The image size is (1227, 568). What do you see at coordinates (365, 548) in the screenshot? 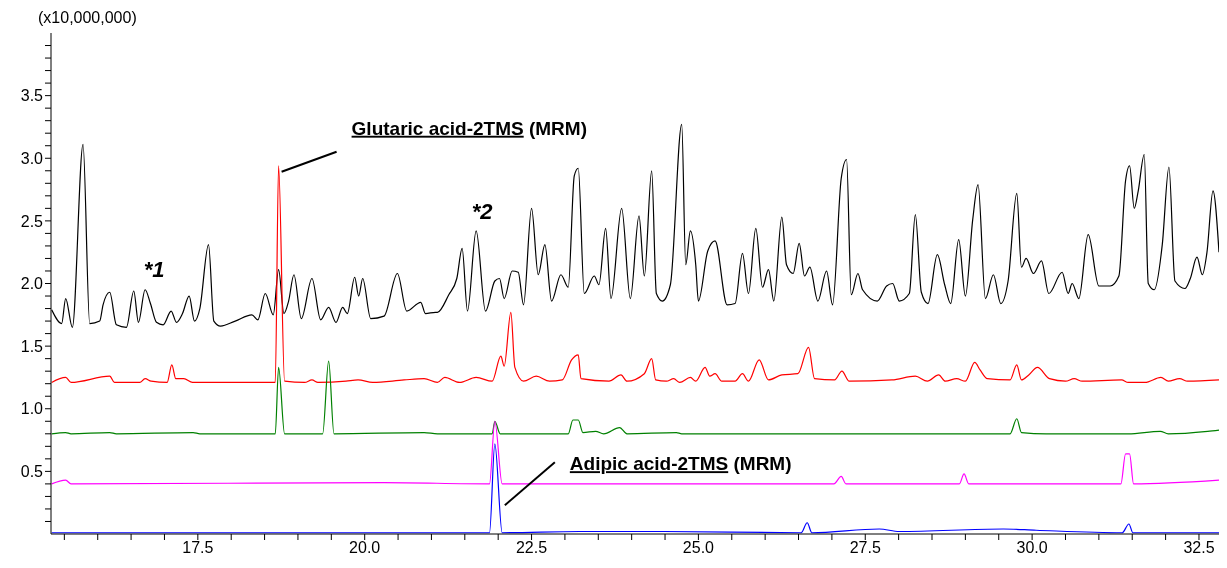
I see `x-tick-label: 20.0` at bounding box center [365, 548].